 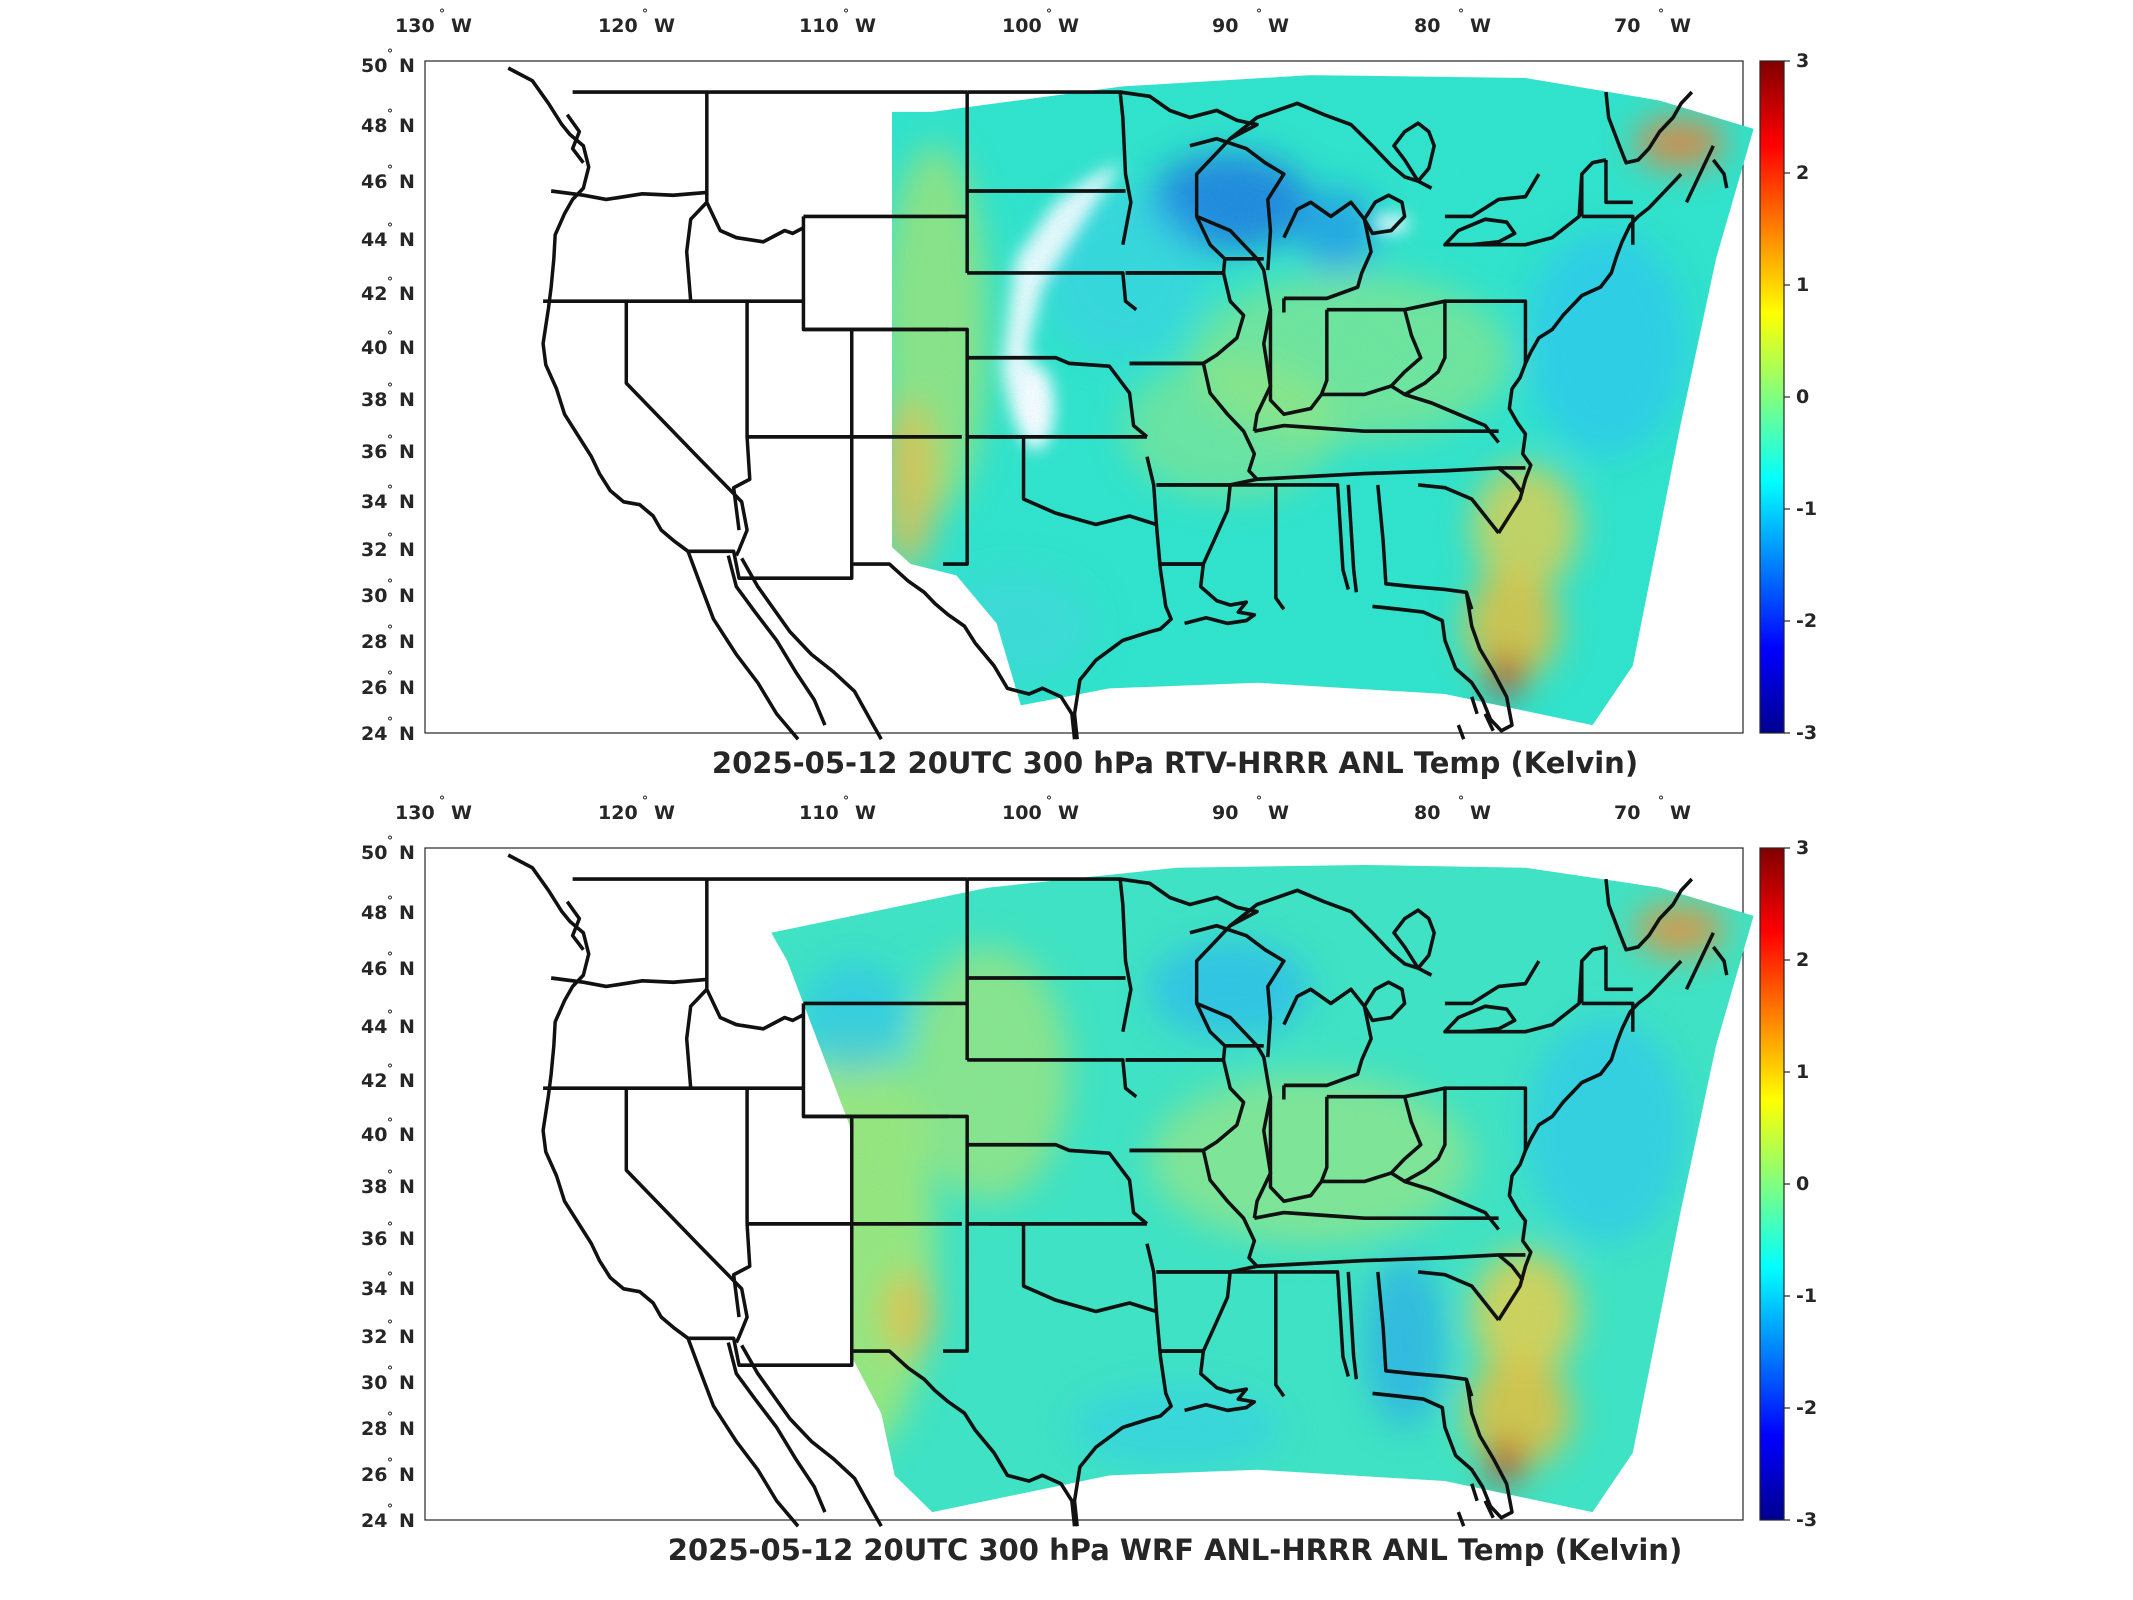 What do you see at coordinates (1806, 1520) in the screenshot?
I see `colorbar-tick-label: -3` at bounding box center [1806, 1520].